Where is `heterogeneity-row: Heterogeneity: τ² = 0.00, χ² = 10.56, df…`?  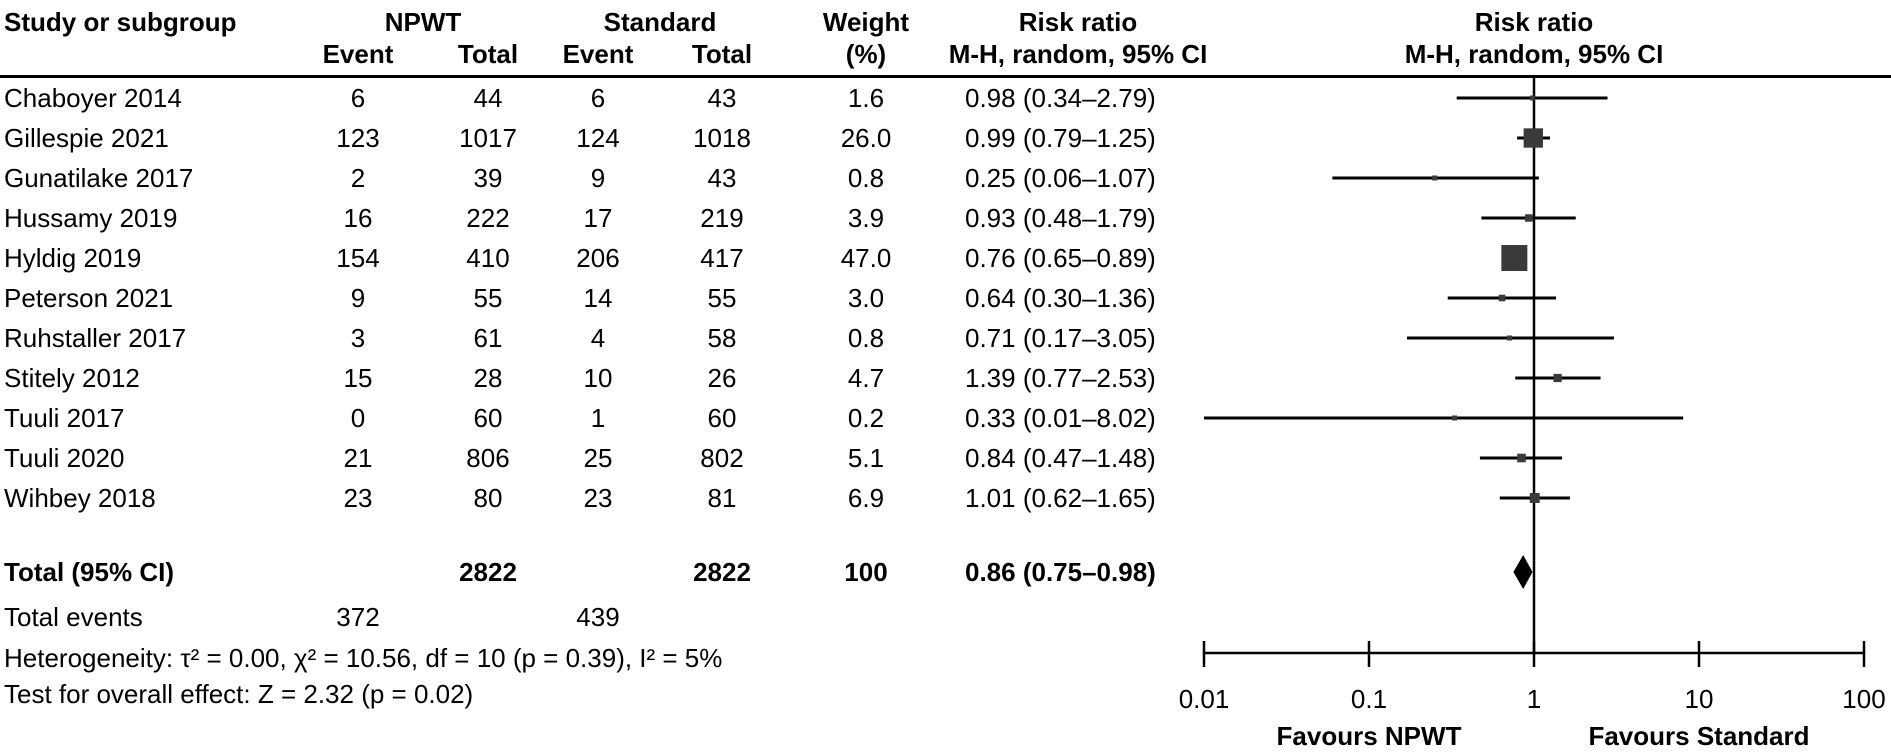 heterogeneity-row: Heterogeneity: τ² = 0.00, χ² = 10.56, df… is located at coordinates (580, 658).